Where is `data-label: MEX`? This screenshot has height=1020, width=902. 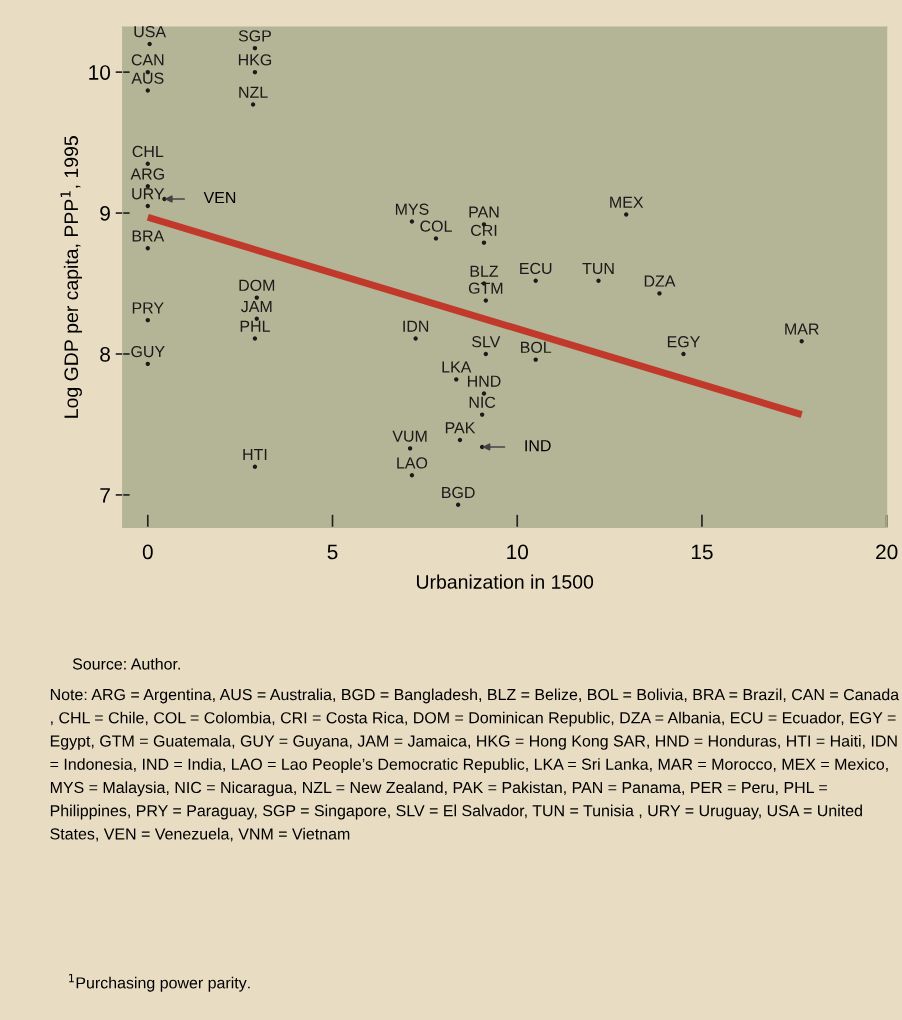 data-label: MEX is located at coordinates (627, 202).